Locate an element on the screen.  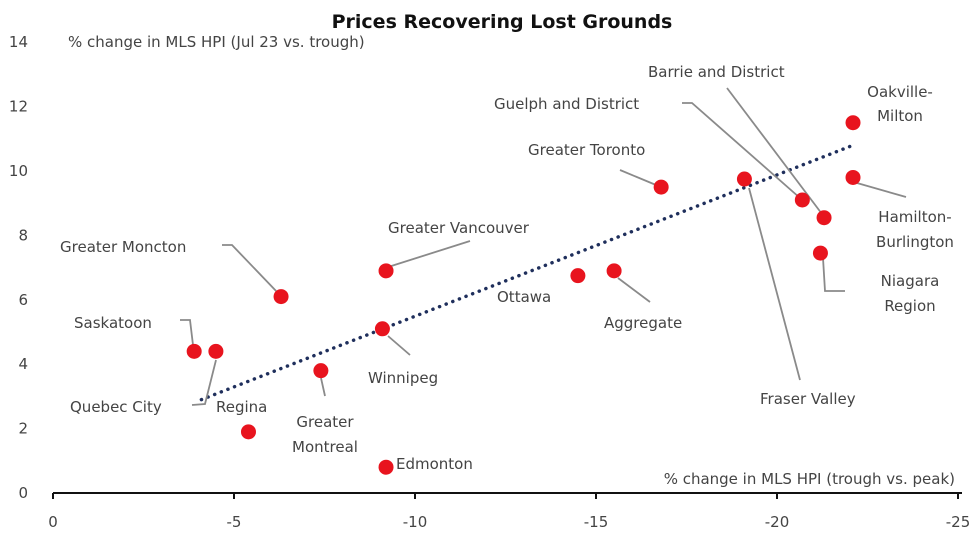
point-label: Oakville- Milton is located at coordinates (900, 104).